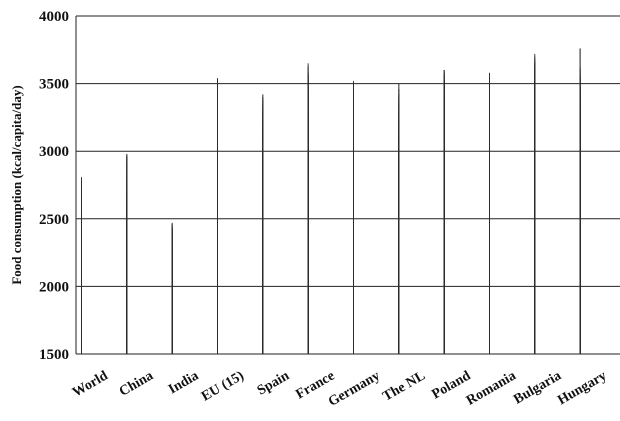  What do you see at coordinates (537, 387) in the screenshot?
I see `x-category-label: Bulgaria` at bounding box center [537, 387].